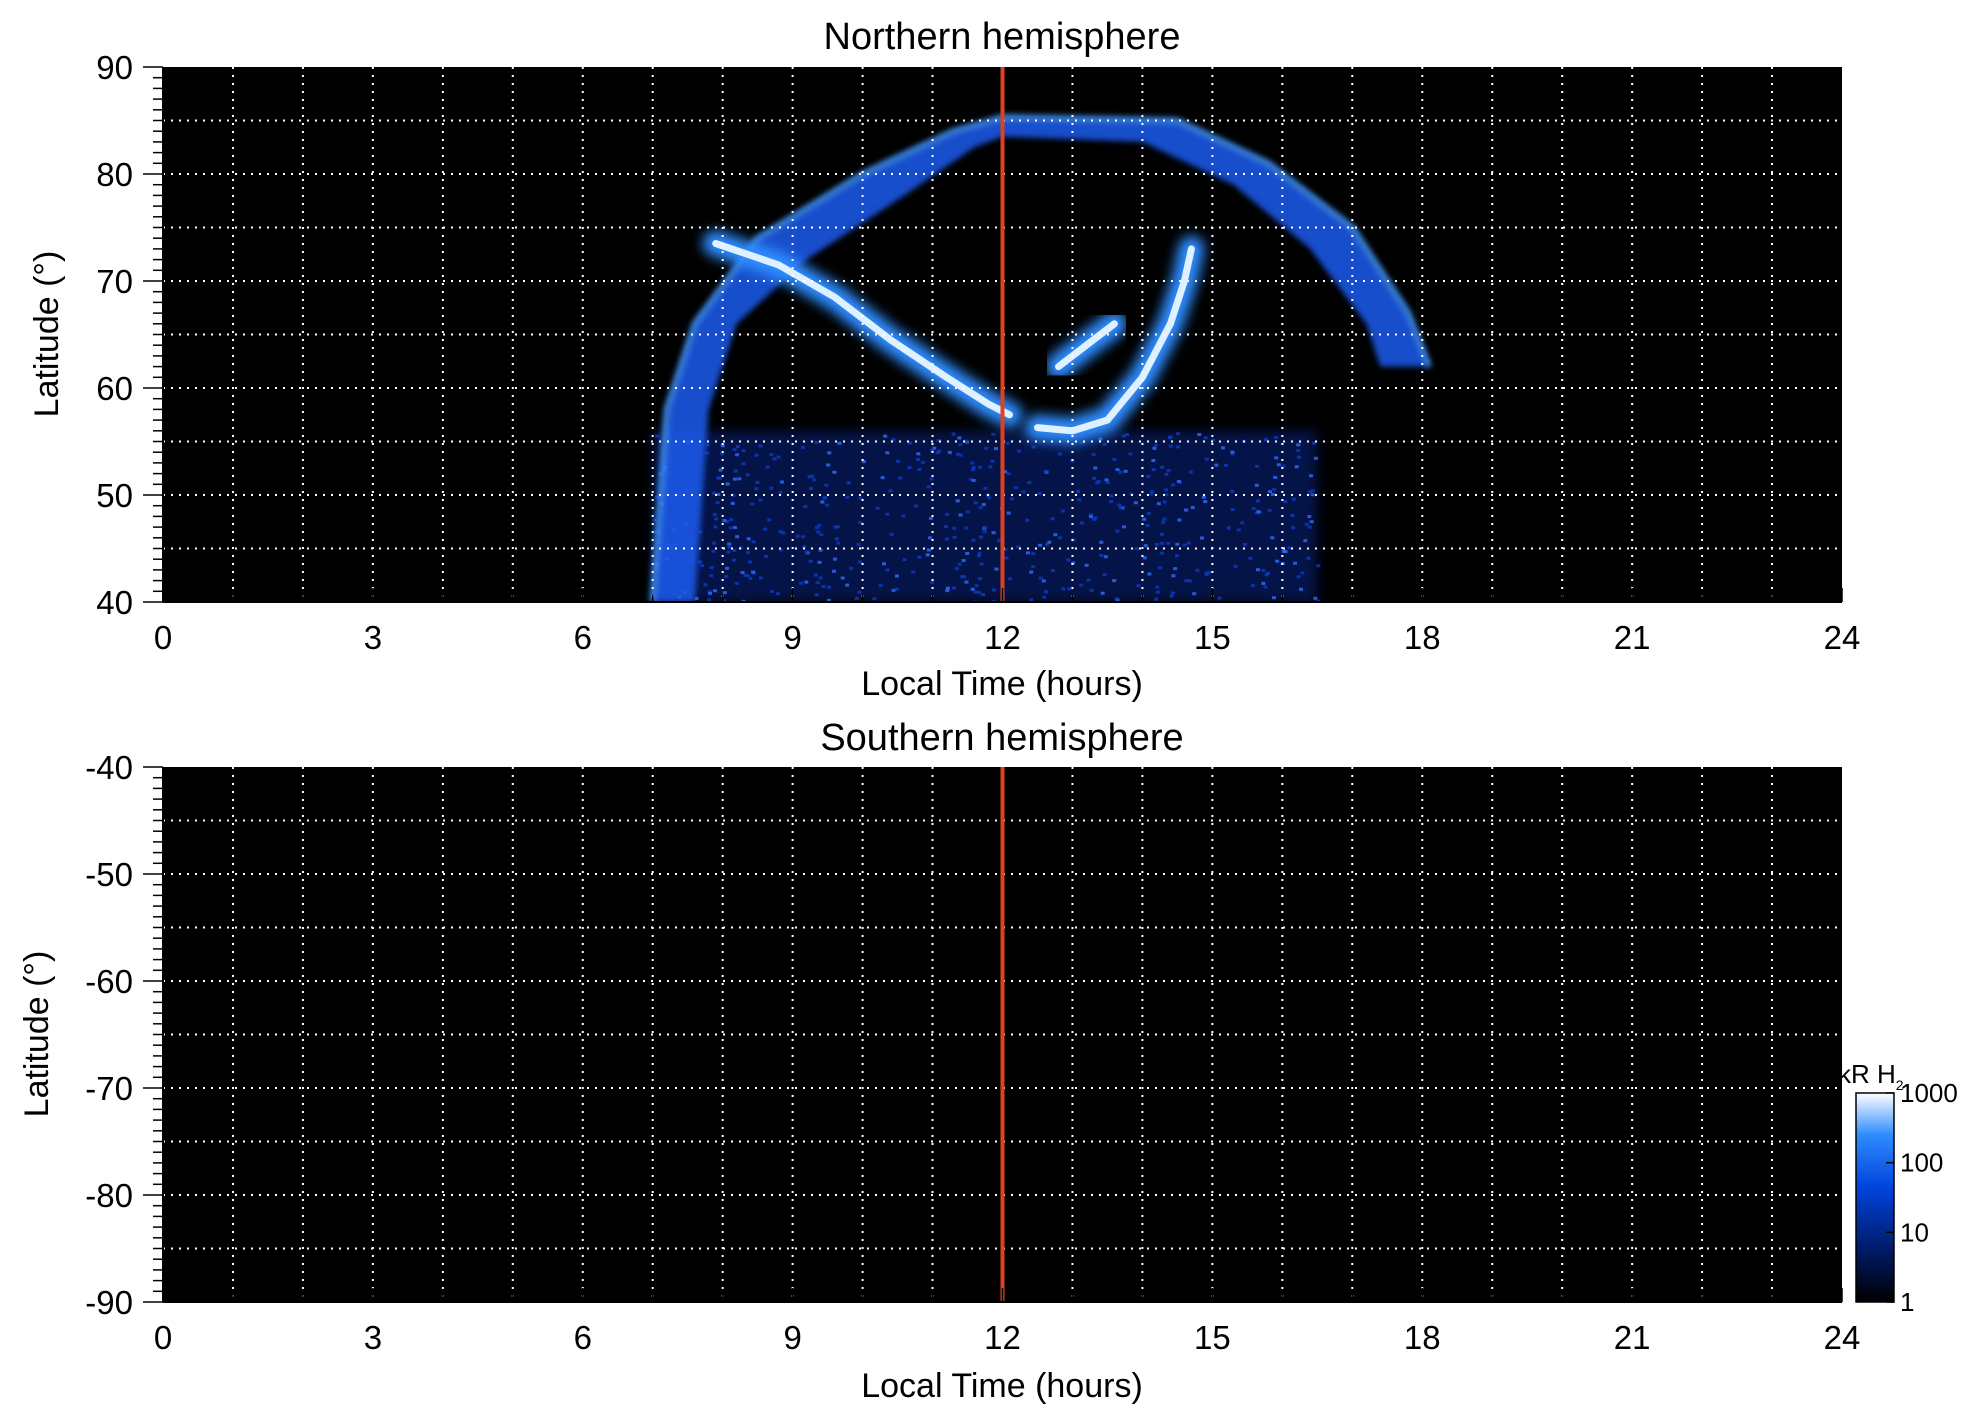 The image size is (1983, 1423). I want to click on y-tick-label: -60, so click(109, 981).